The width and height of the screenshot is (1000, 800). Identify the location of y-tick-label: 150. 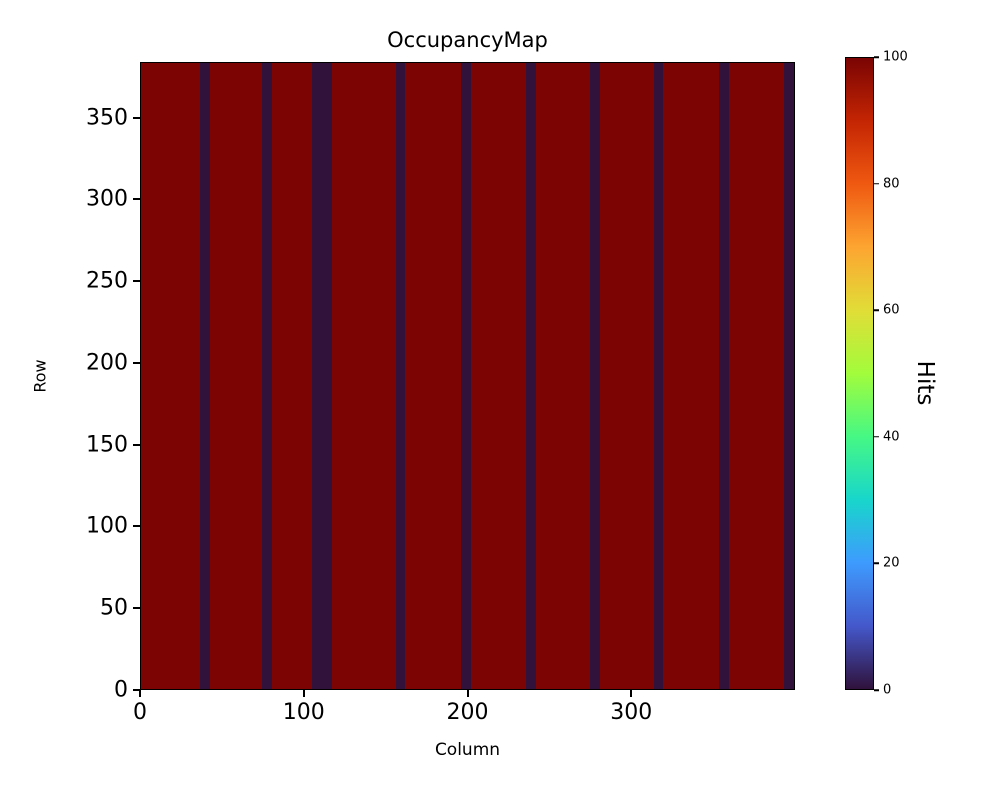
(107, 445).